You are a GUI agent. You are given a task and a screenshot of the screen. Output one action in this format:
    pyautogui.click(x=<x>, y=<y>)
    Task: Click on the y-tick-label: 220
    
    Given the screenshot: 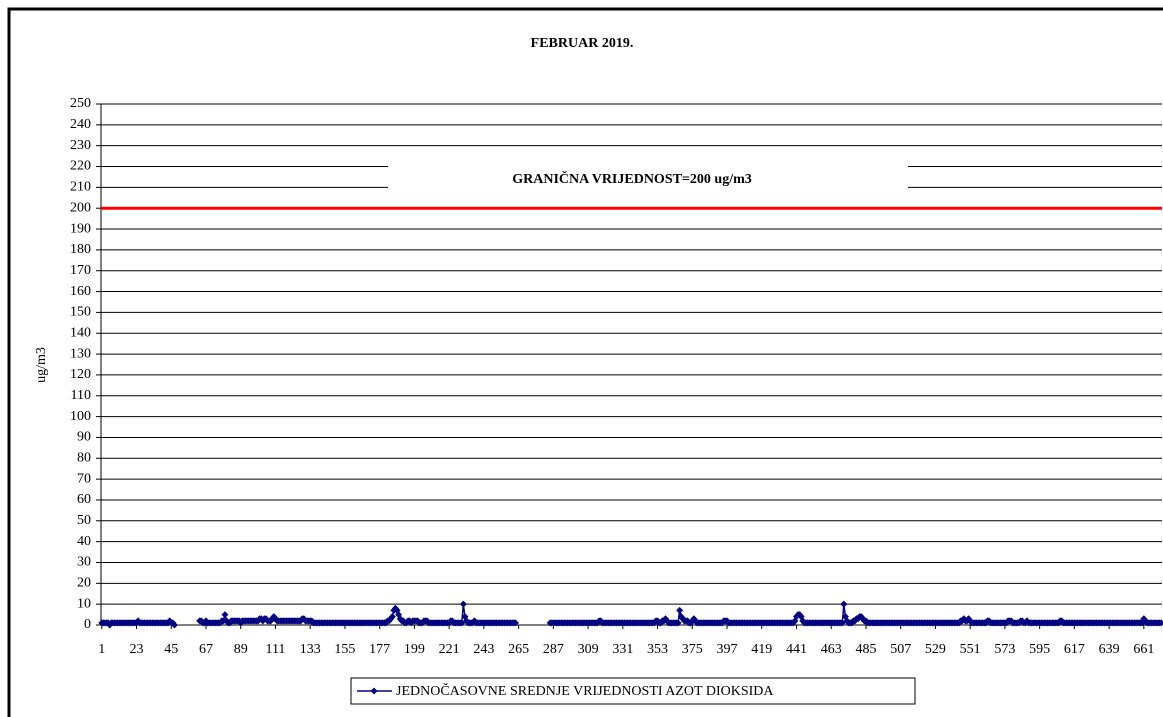 What is the action you would take?
    pyautogui.click(x=80, y=166)
    